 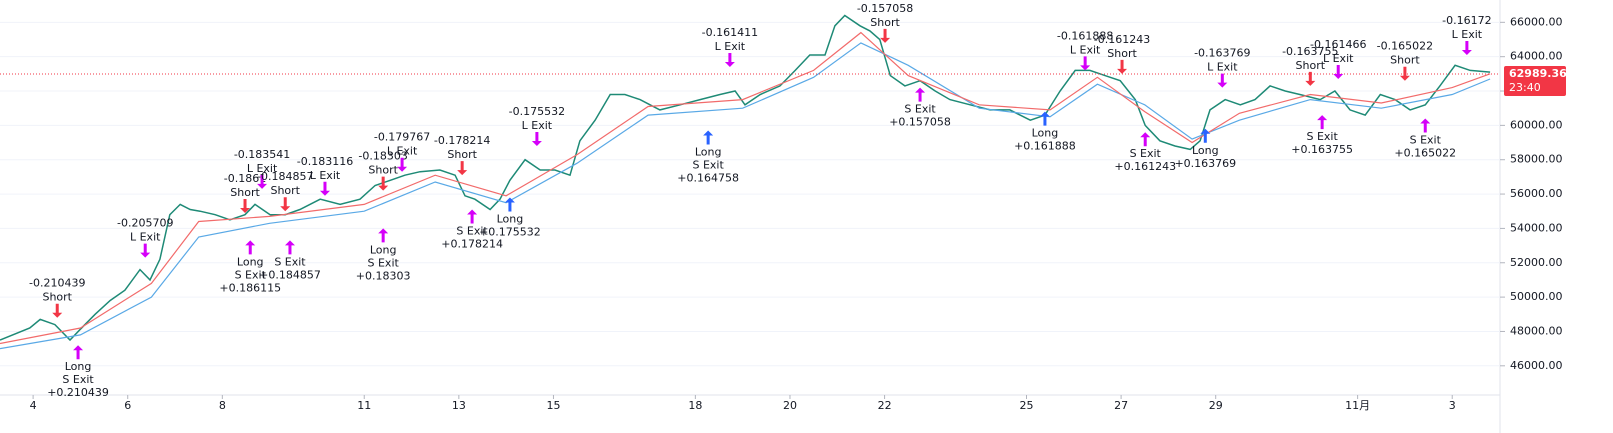 What do you see at coordinates (250, 287) in the screenshot?
I see `signal-label: +0.186115` at bounding box center [250, 287].